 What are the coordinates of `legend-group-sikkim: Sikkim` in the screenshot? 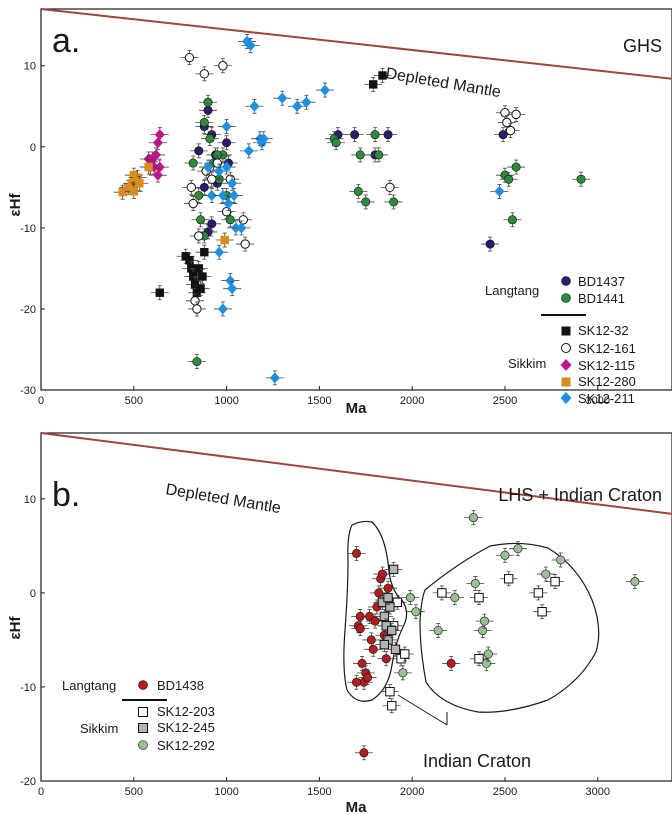 It's located at (527, 363).